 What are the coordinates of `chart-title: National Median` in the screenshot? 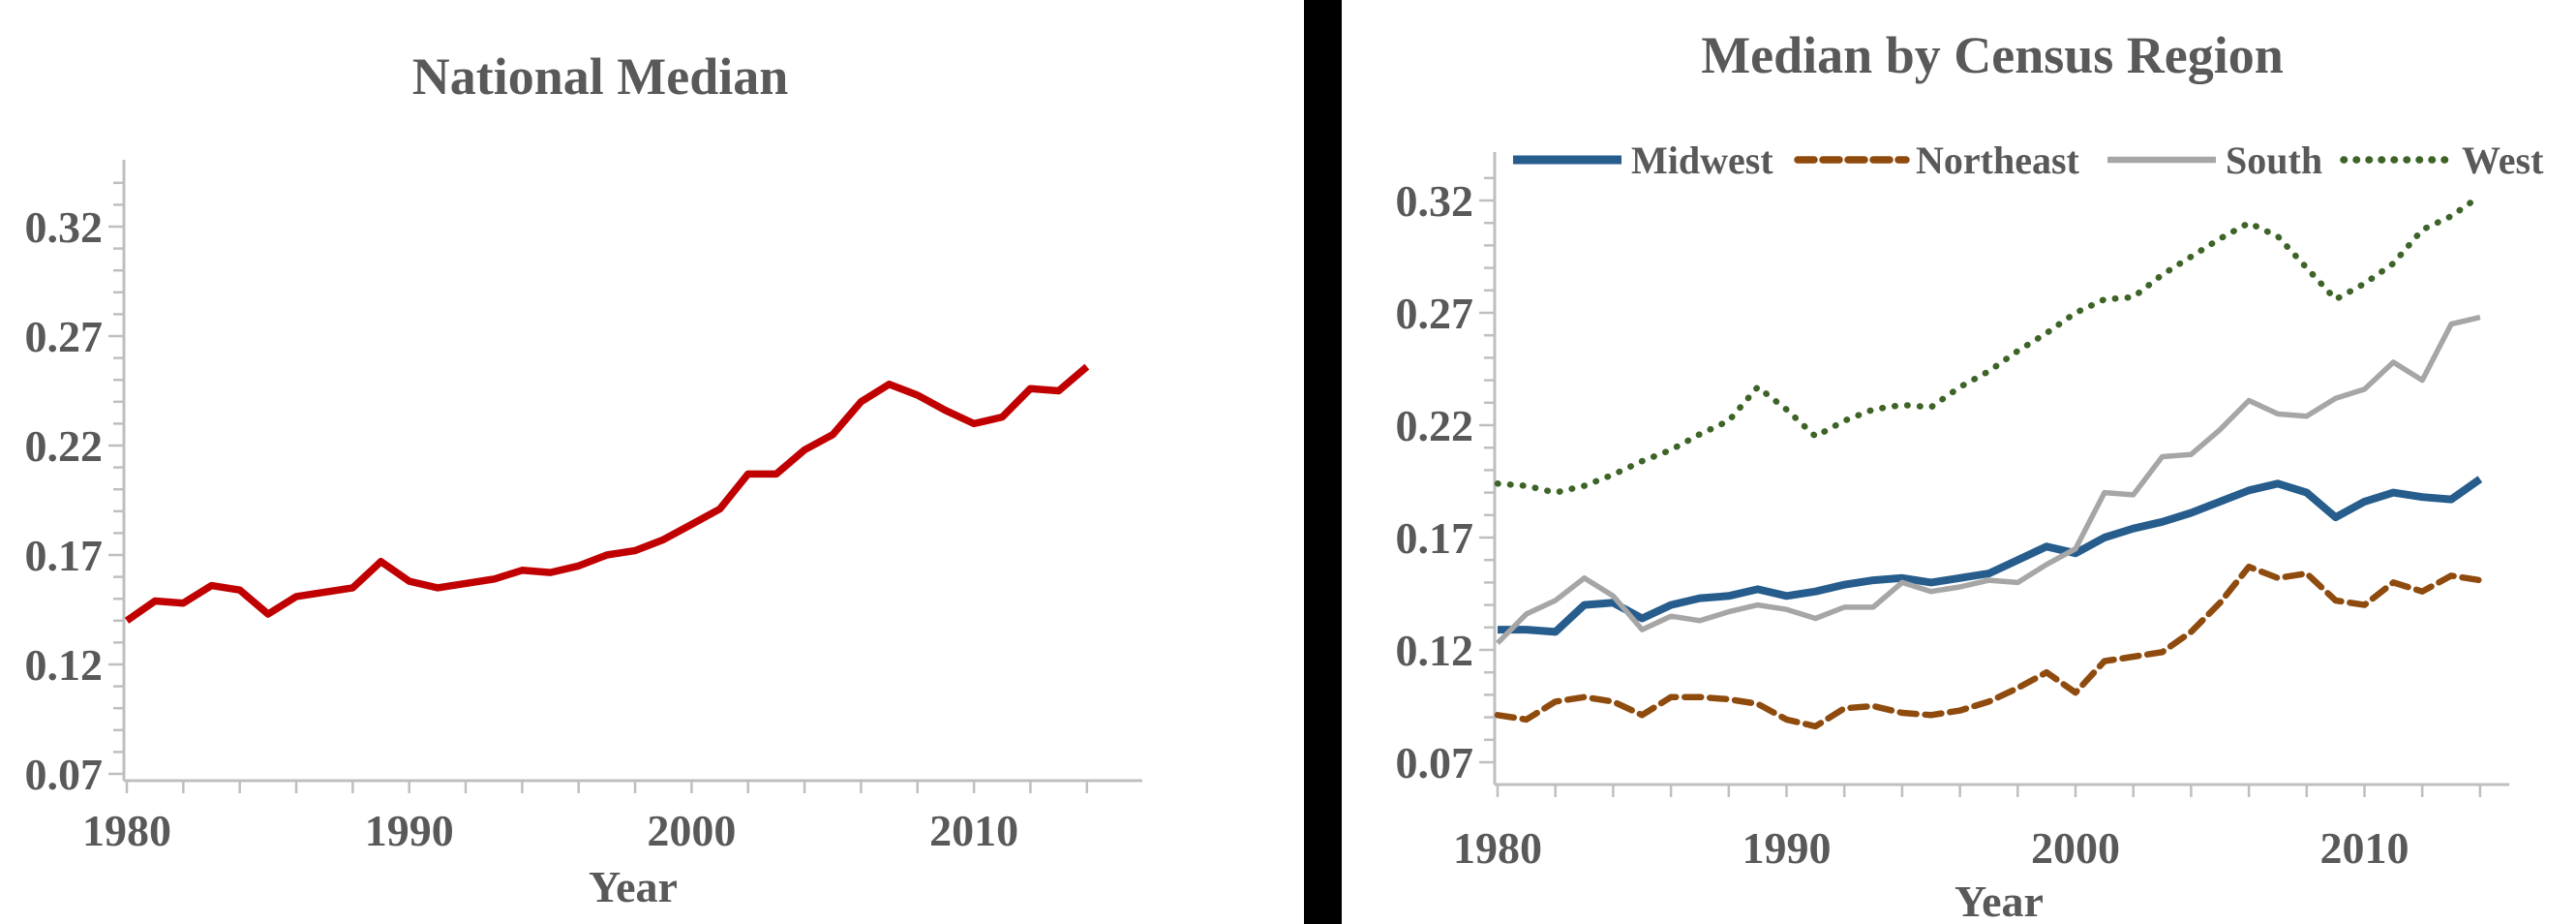 It's located at (600, 76).